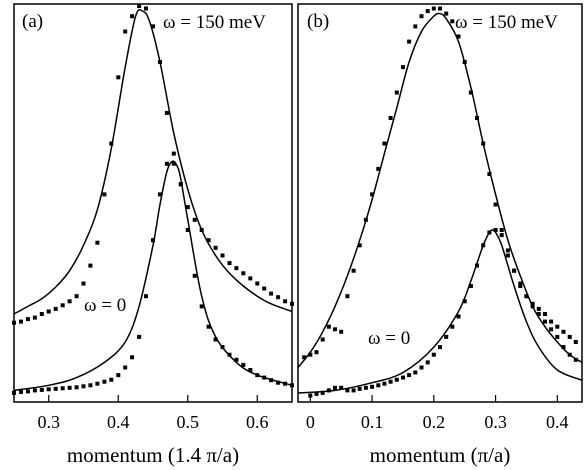 This screenshot has height=470, width=588. What do you see at coordinates (434, 422) in the screenshot?
I see `panel-b-x-tick-label: 0.2` at bounding box center [434, 422].